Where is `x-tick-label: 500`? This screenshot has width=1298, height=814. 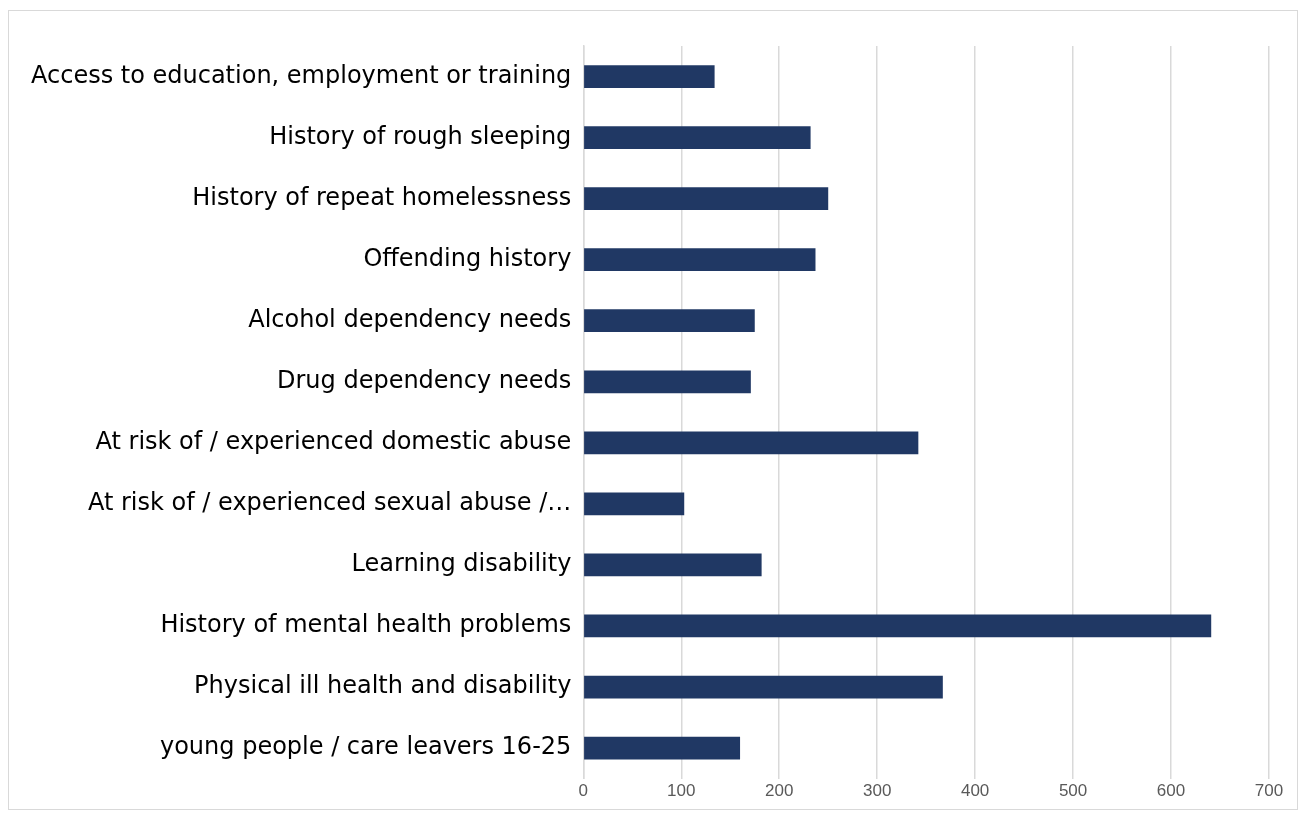
x-tick-label: 500 is located at coordinates (1073, 791).